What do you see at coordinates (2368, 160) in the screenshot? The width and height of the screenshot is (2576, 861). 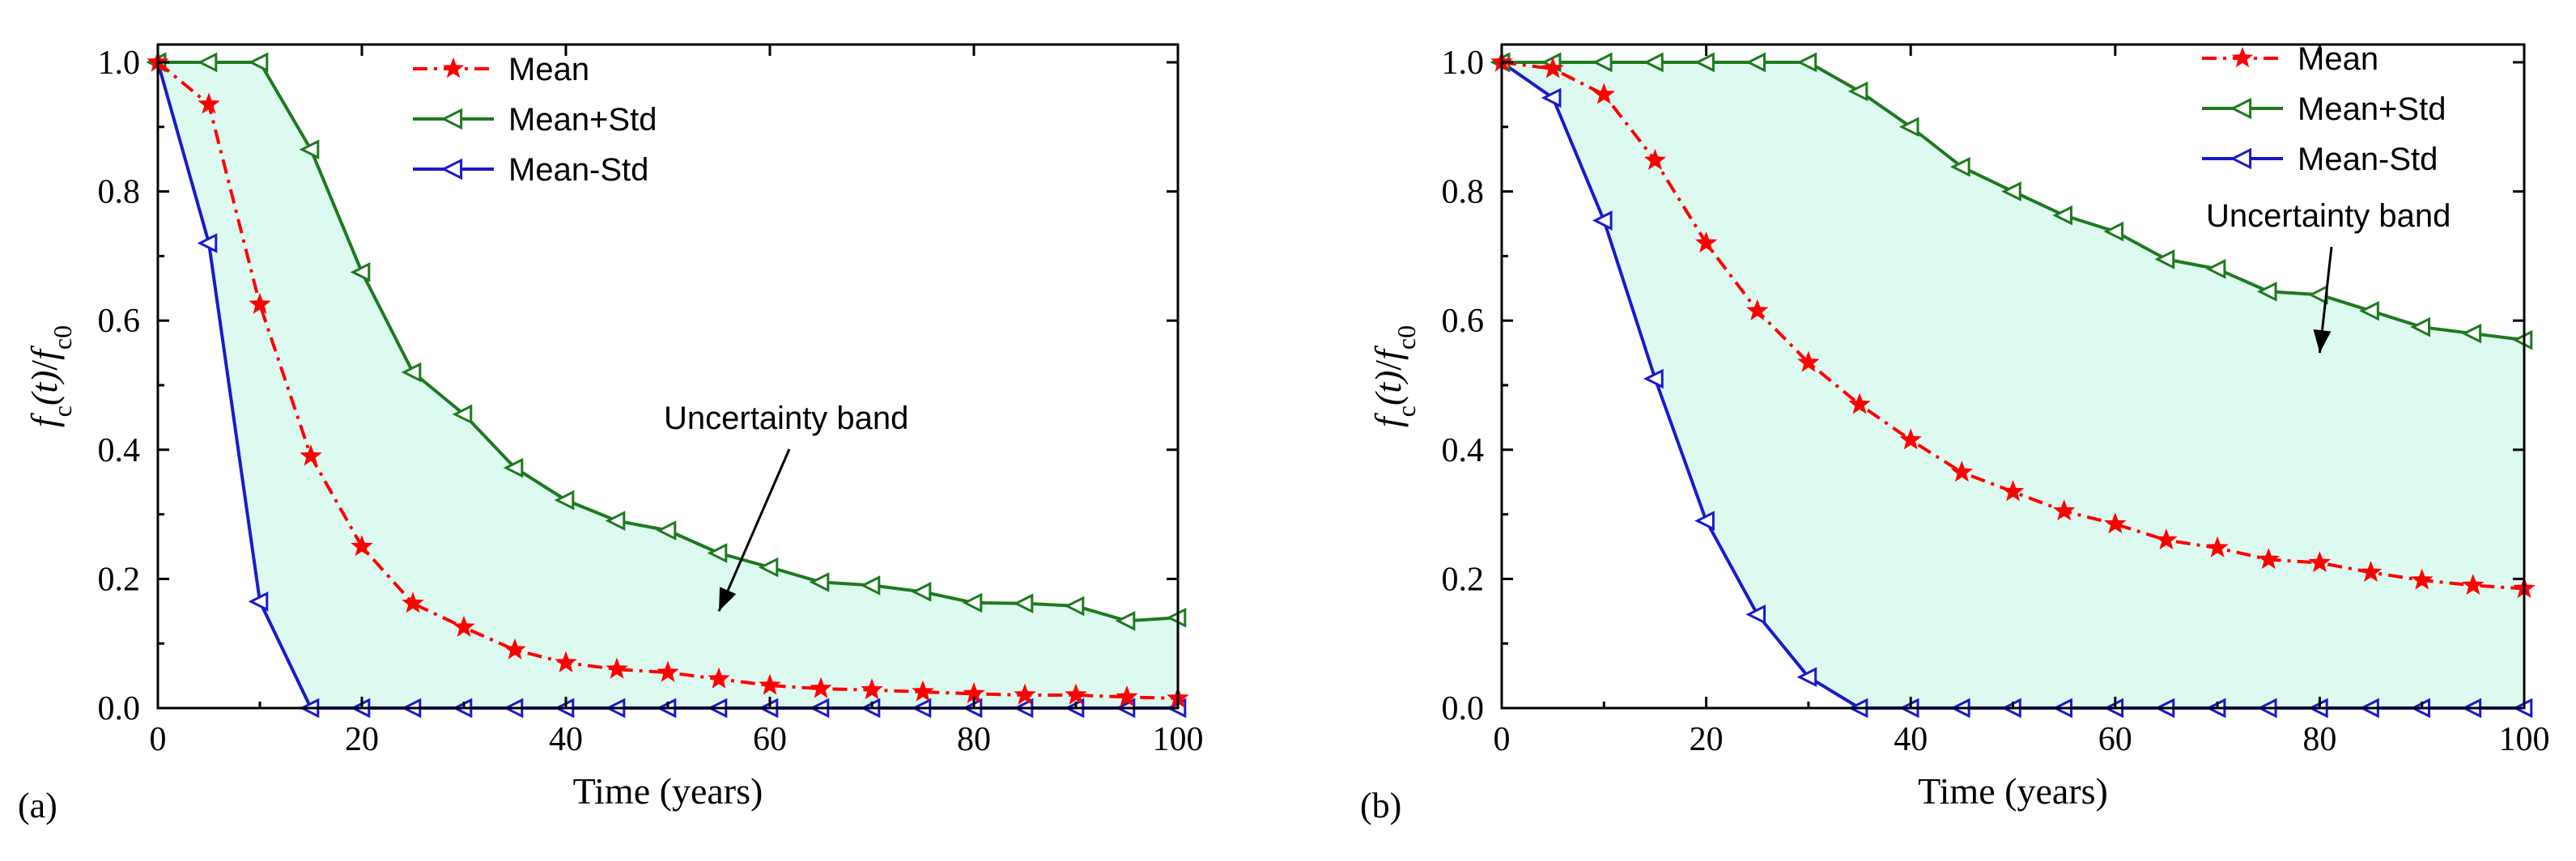 I see `legend-label-mean-minus-std: Mean-Std` at bounding box center [2368, 160].